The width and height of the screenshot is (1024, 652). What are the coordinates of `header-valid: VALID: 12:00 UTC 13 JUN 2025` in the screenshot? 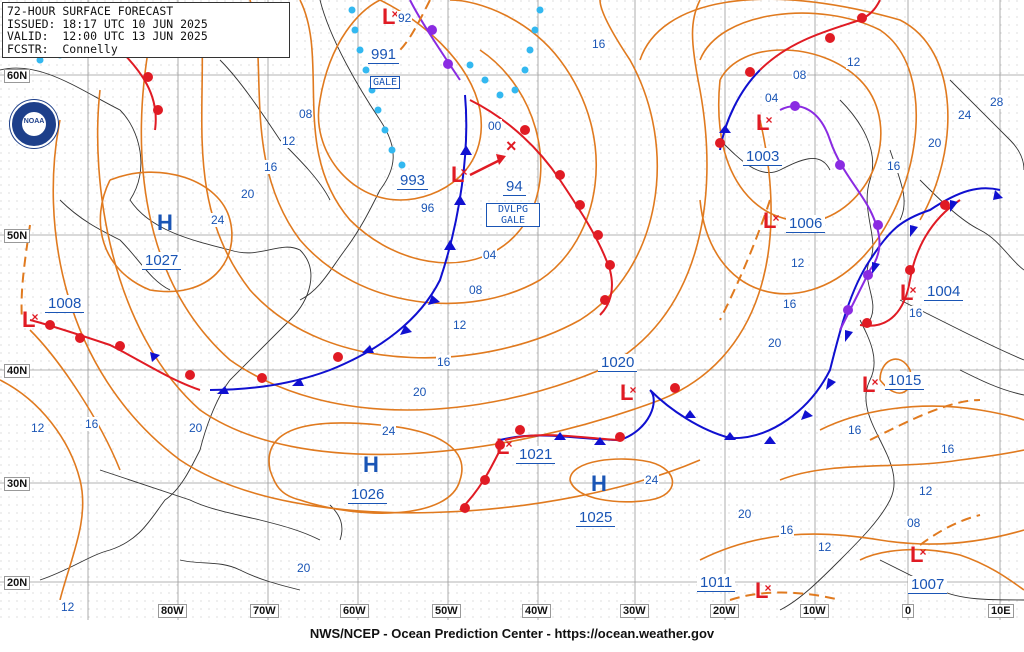 It's located at (107, 36).